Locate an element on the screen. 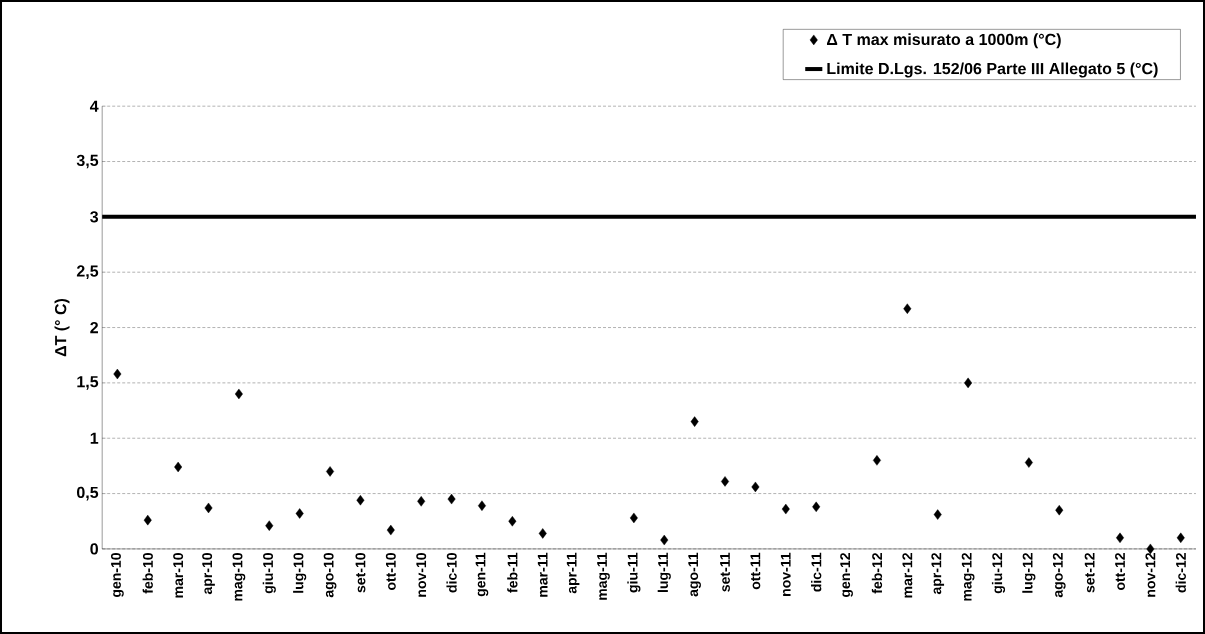  x-tick-label: dic-12 is located at coordinates (1180, 572).